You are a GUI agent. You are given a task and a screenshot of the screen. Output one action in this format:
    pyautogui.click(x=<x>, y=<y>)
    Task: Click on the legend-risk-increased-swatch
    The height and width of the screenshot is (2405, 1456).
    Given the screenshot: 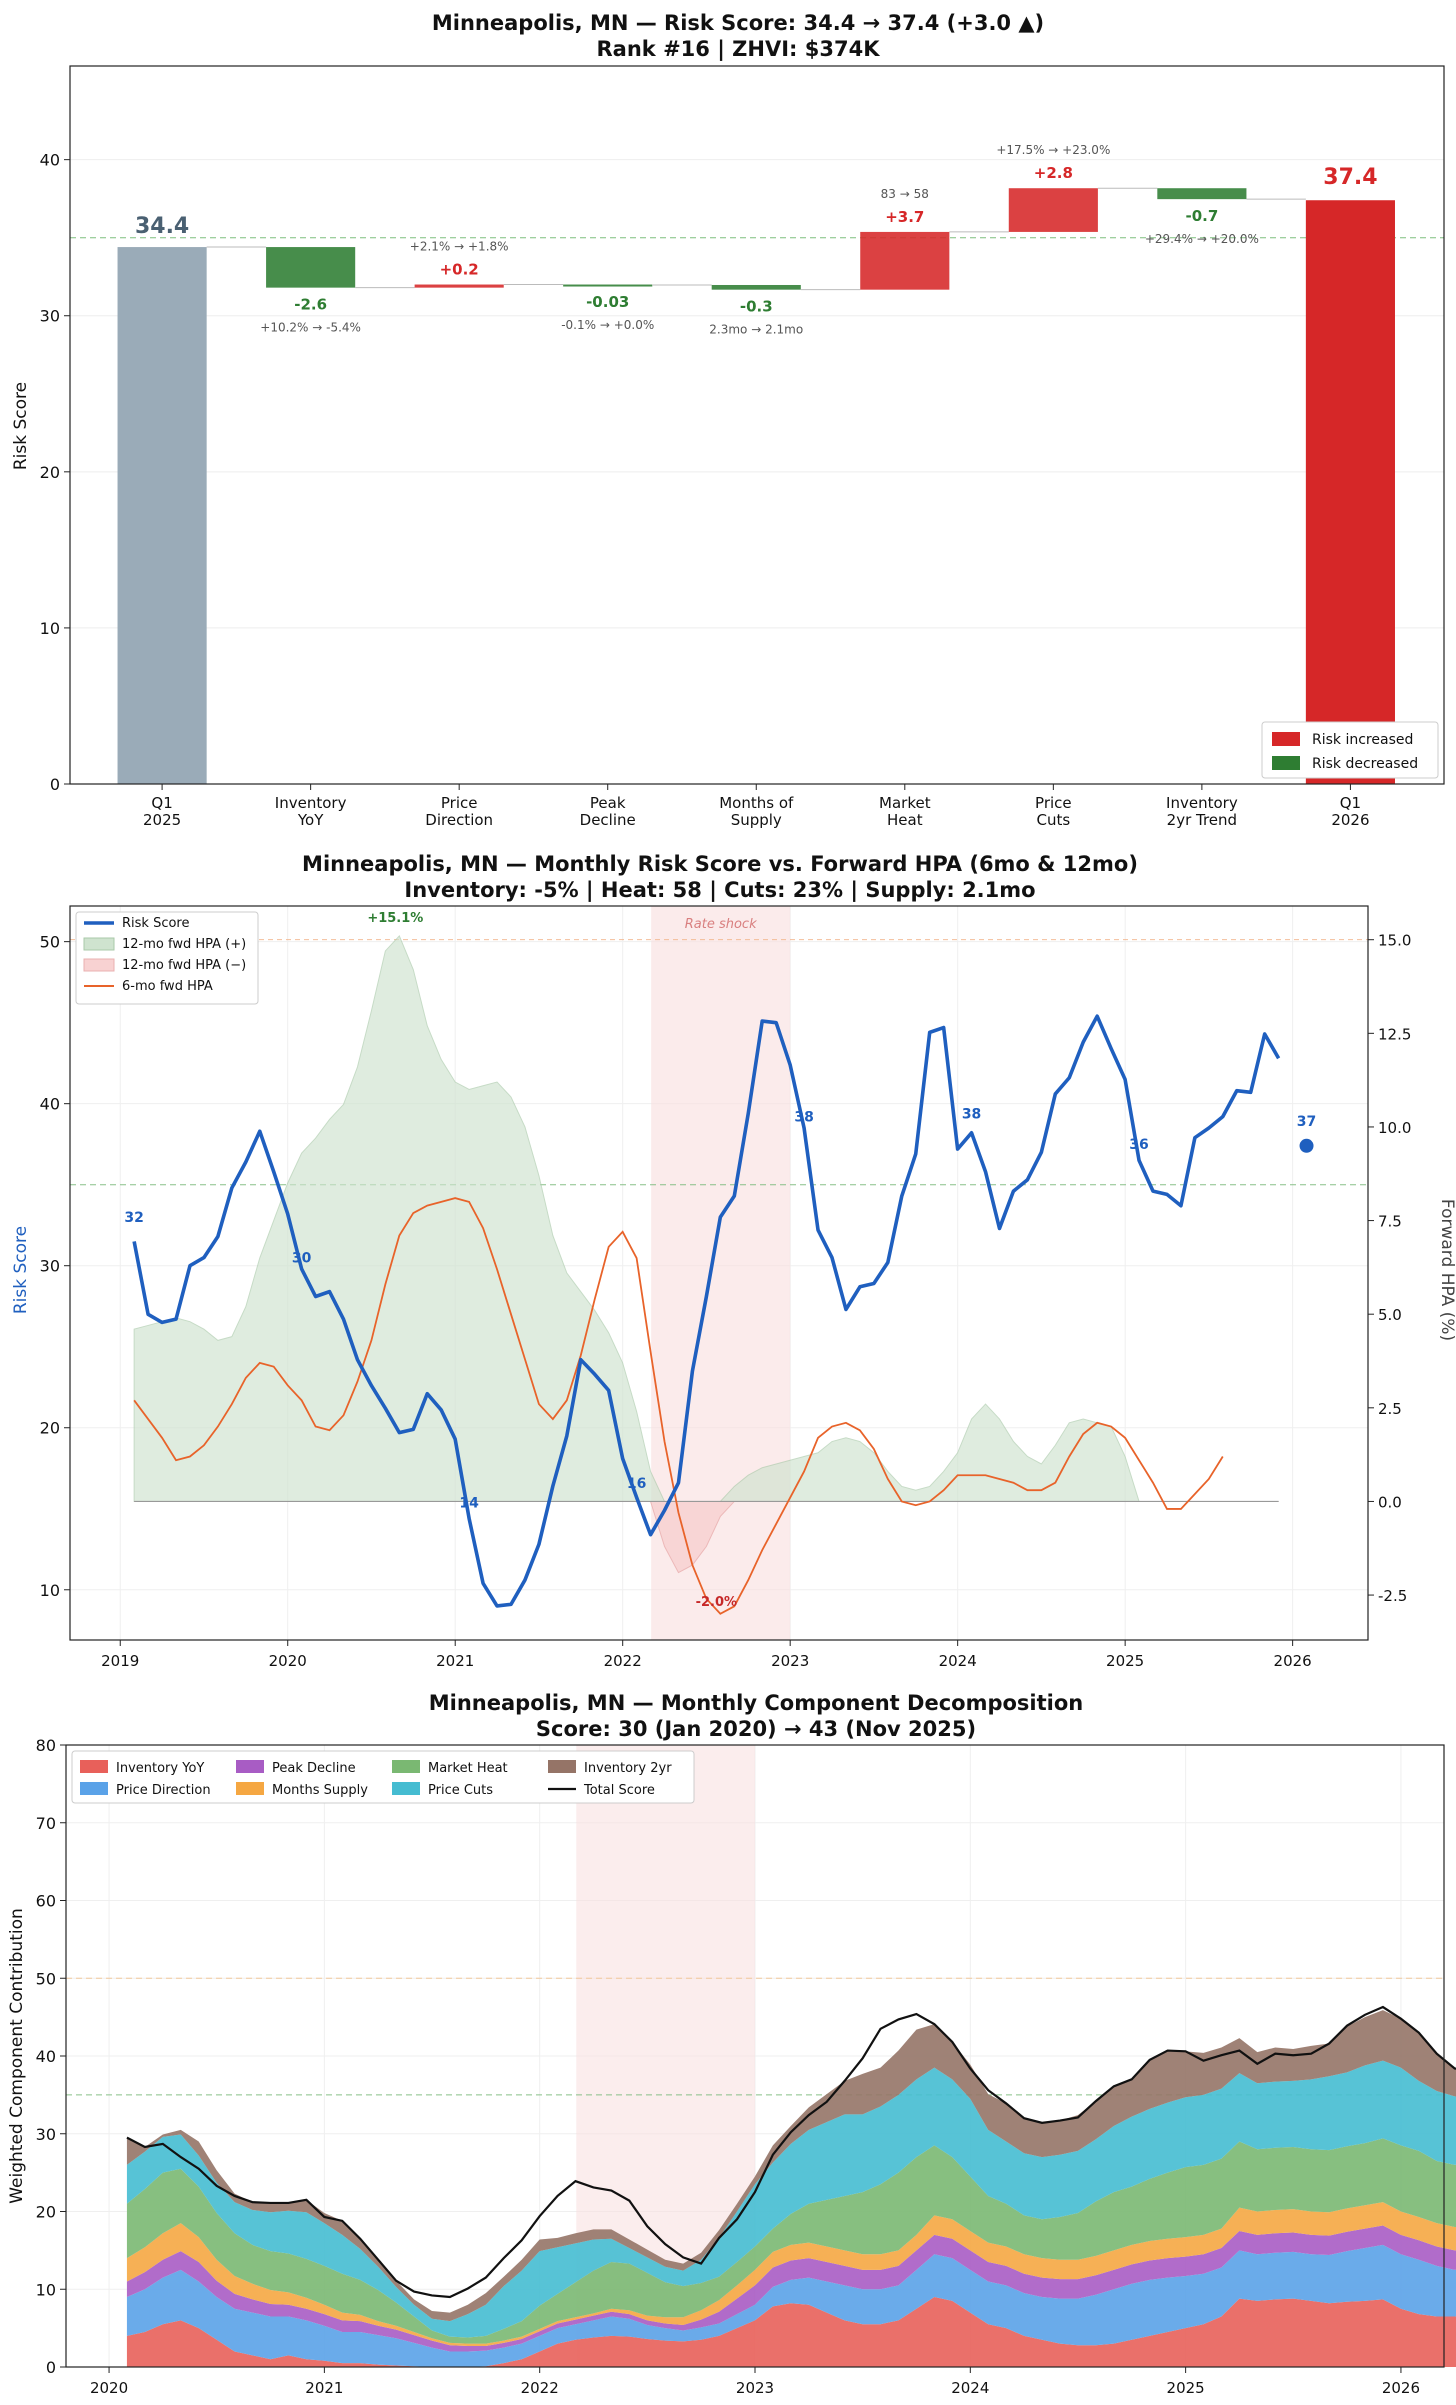 What is the action you would take?
    pyautogui.click(x=1286, y=739)
    